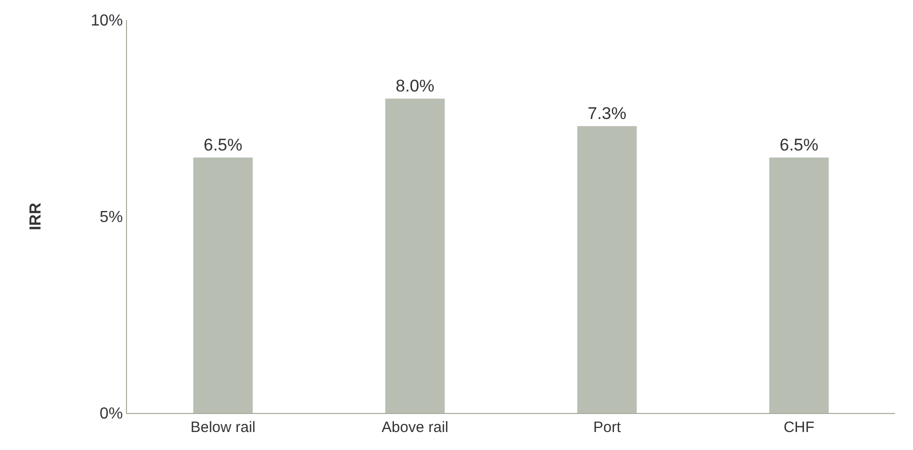  I want to click on x-tick-label: CHF, so click(799, 427).